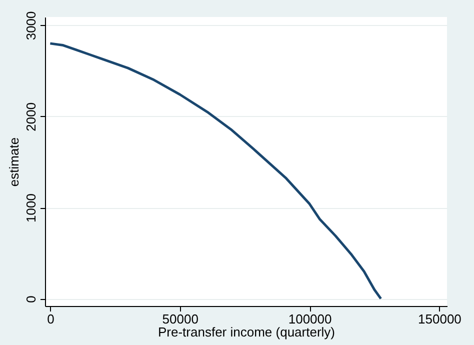 The height and width of the screenshot is (345, 474). Describe the element at coordinates (50, 319) in the screenshot. I see `x-tick-label: 0` at that location.